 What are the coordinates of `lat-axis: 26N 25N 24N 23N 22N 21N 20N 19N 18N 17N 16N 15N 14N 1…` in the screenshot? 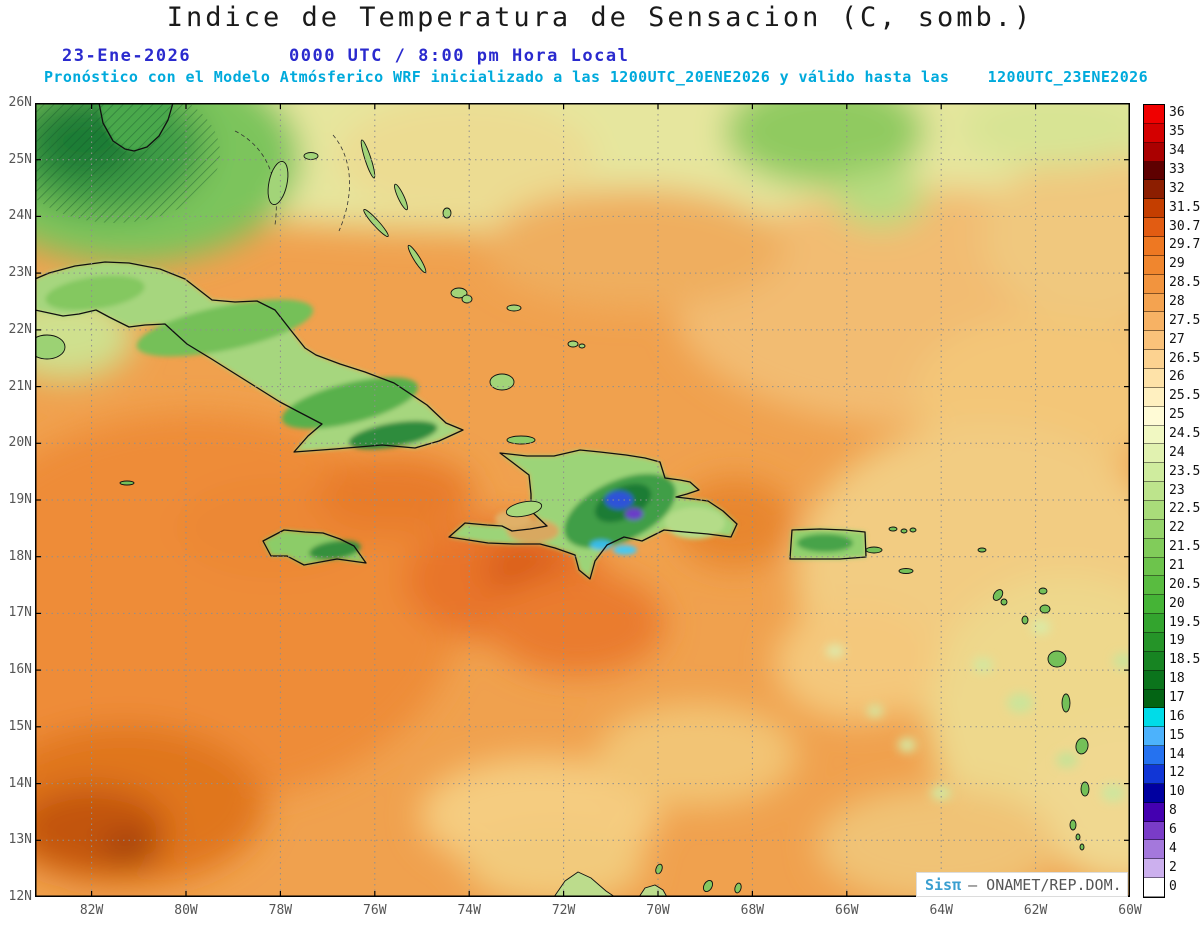 It's located at (17, 500).